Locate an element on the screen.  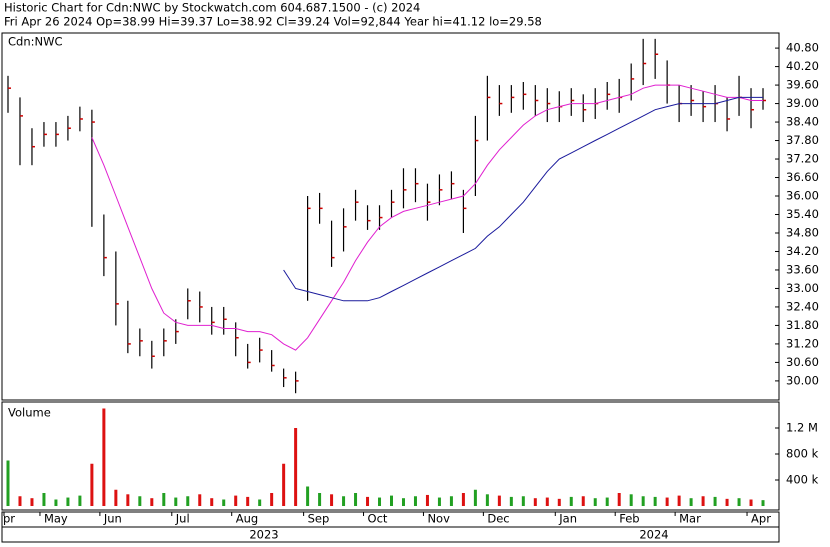
year-label: 2023 is located at coordinates (263, 535).